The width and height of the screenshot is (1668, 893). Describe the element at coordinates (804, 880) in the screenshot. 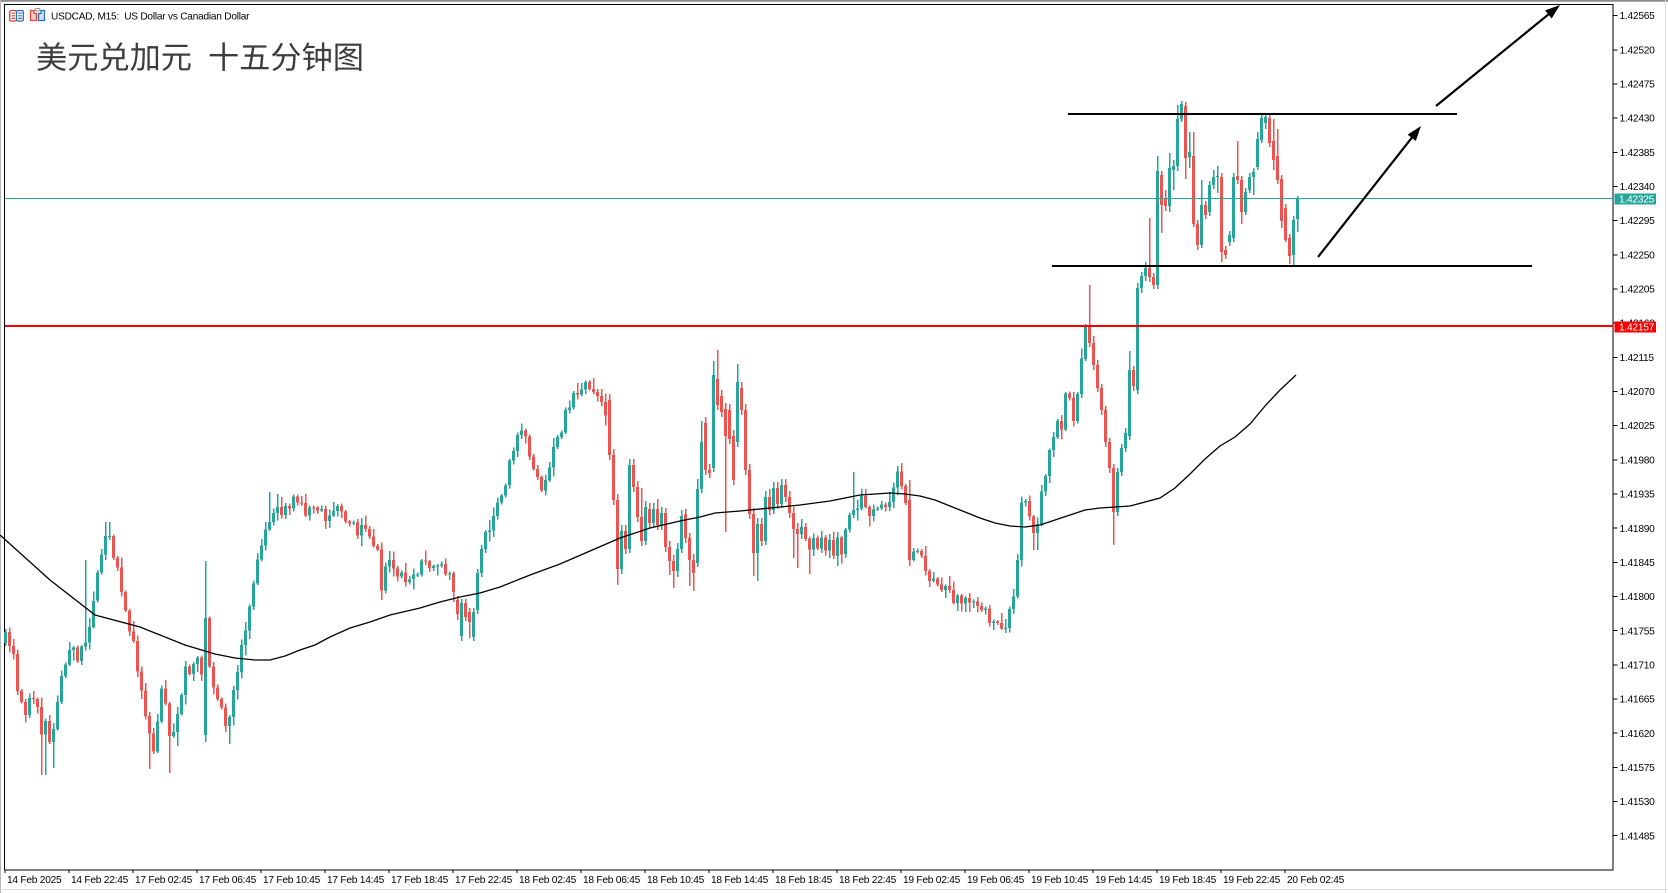

I see `svg-text: 18 Feb 18:45` at that location.